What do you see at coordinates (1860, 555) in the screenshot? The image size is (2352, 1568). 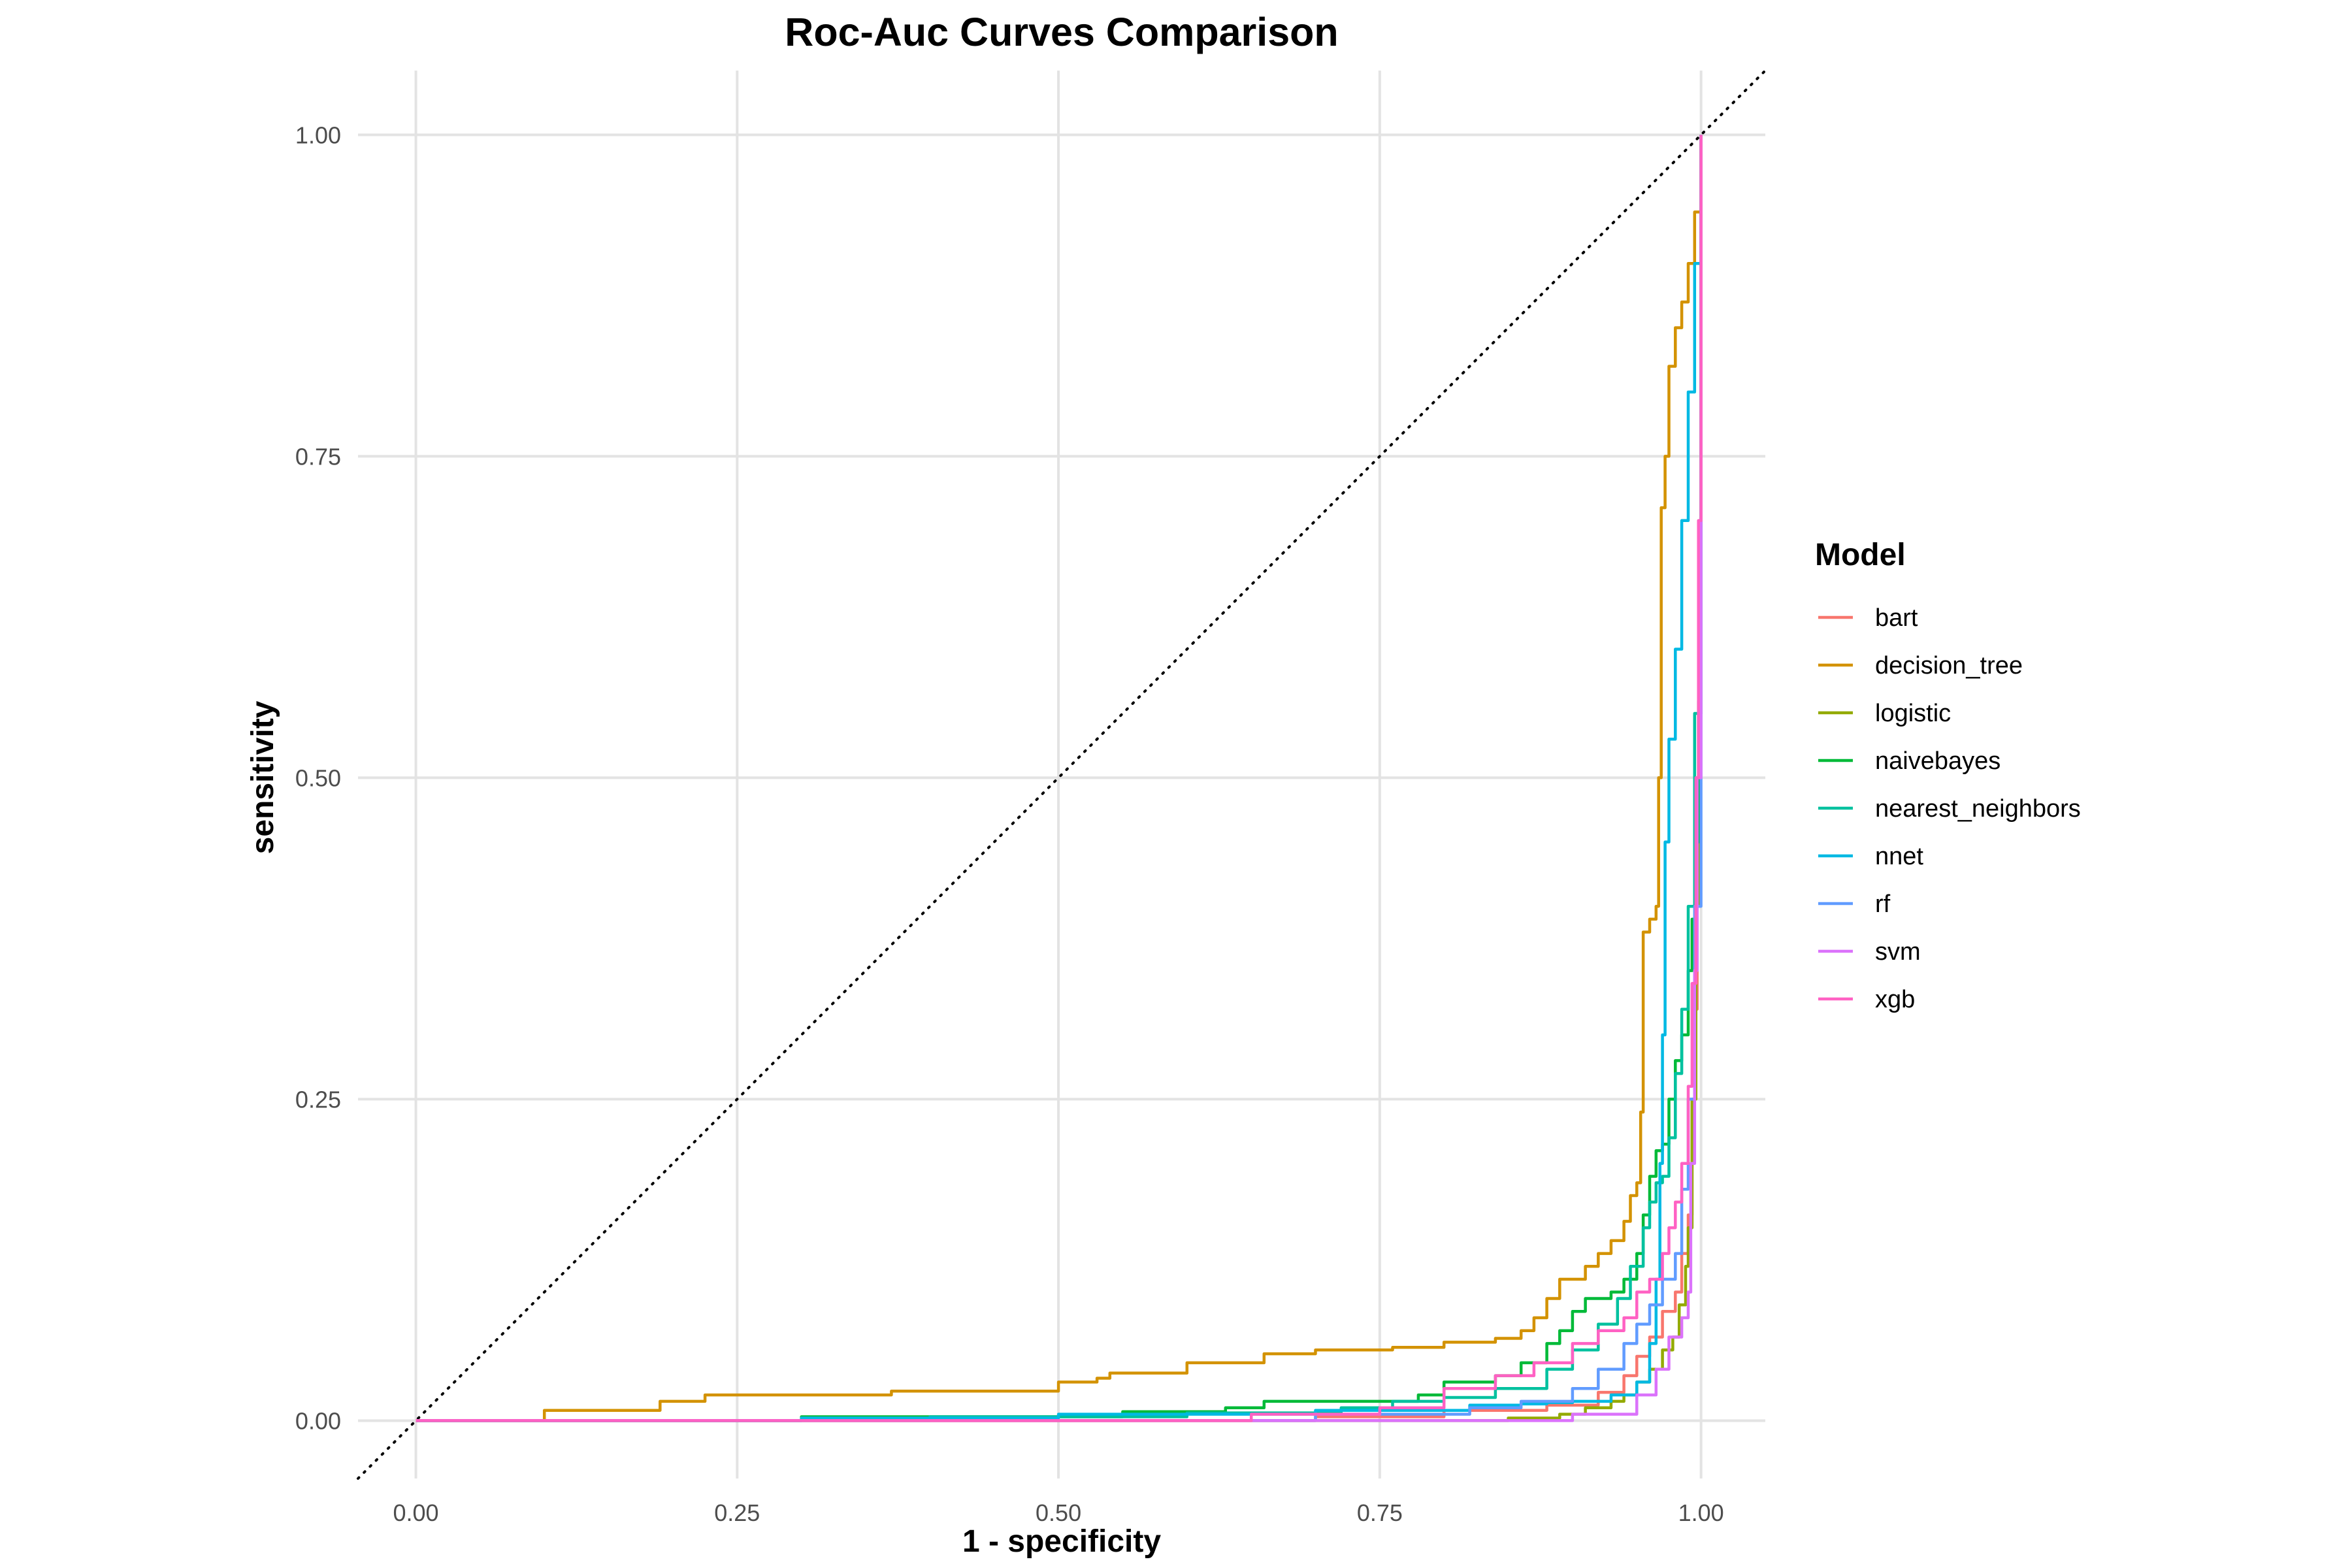 I see `legend-title: Model` at bounding box center [1860, 555].